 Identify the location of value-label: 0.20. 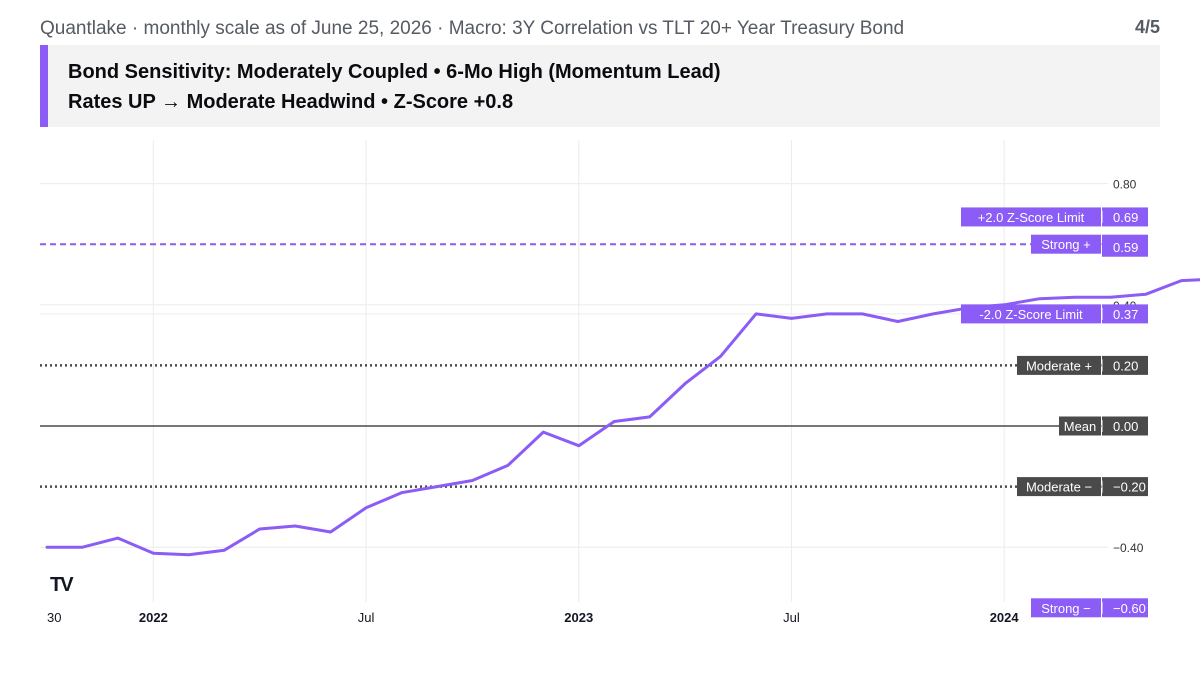
(1125, 365).